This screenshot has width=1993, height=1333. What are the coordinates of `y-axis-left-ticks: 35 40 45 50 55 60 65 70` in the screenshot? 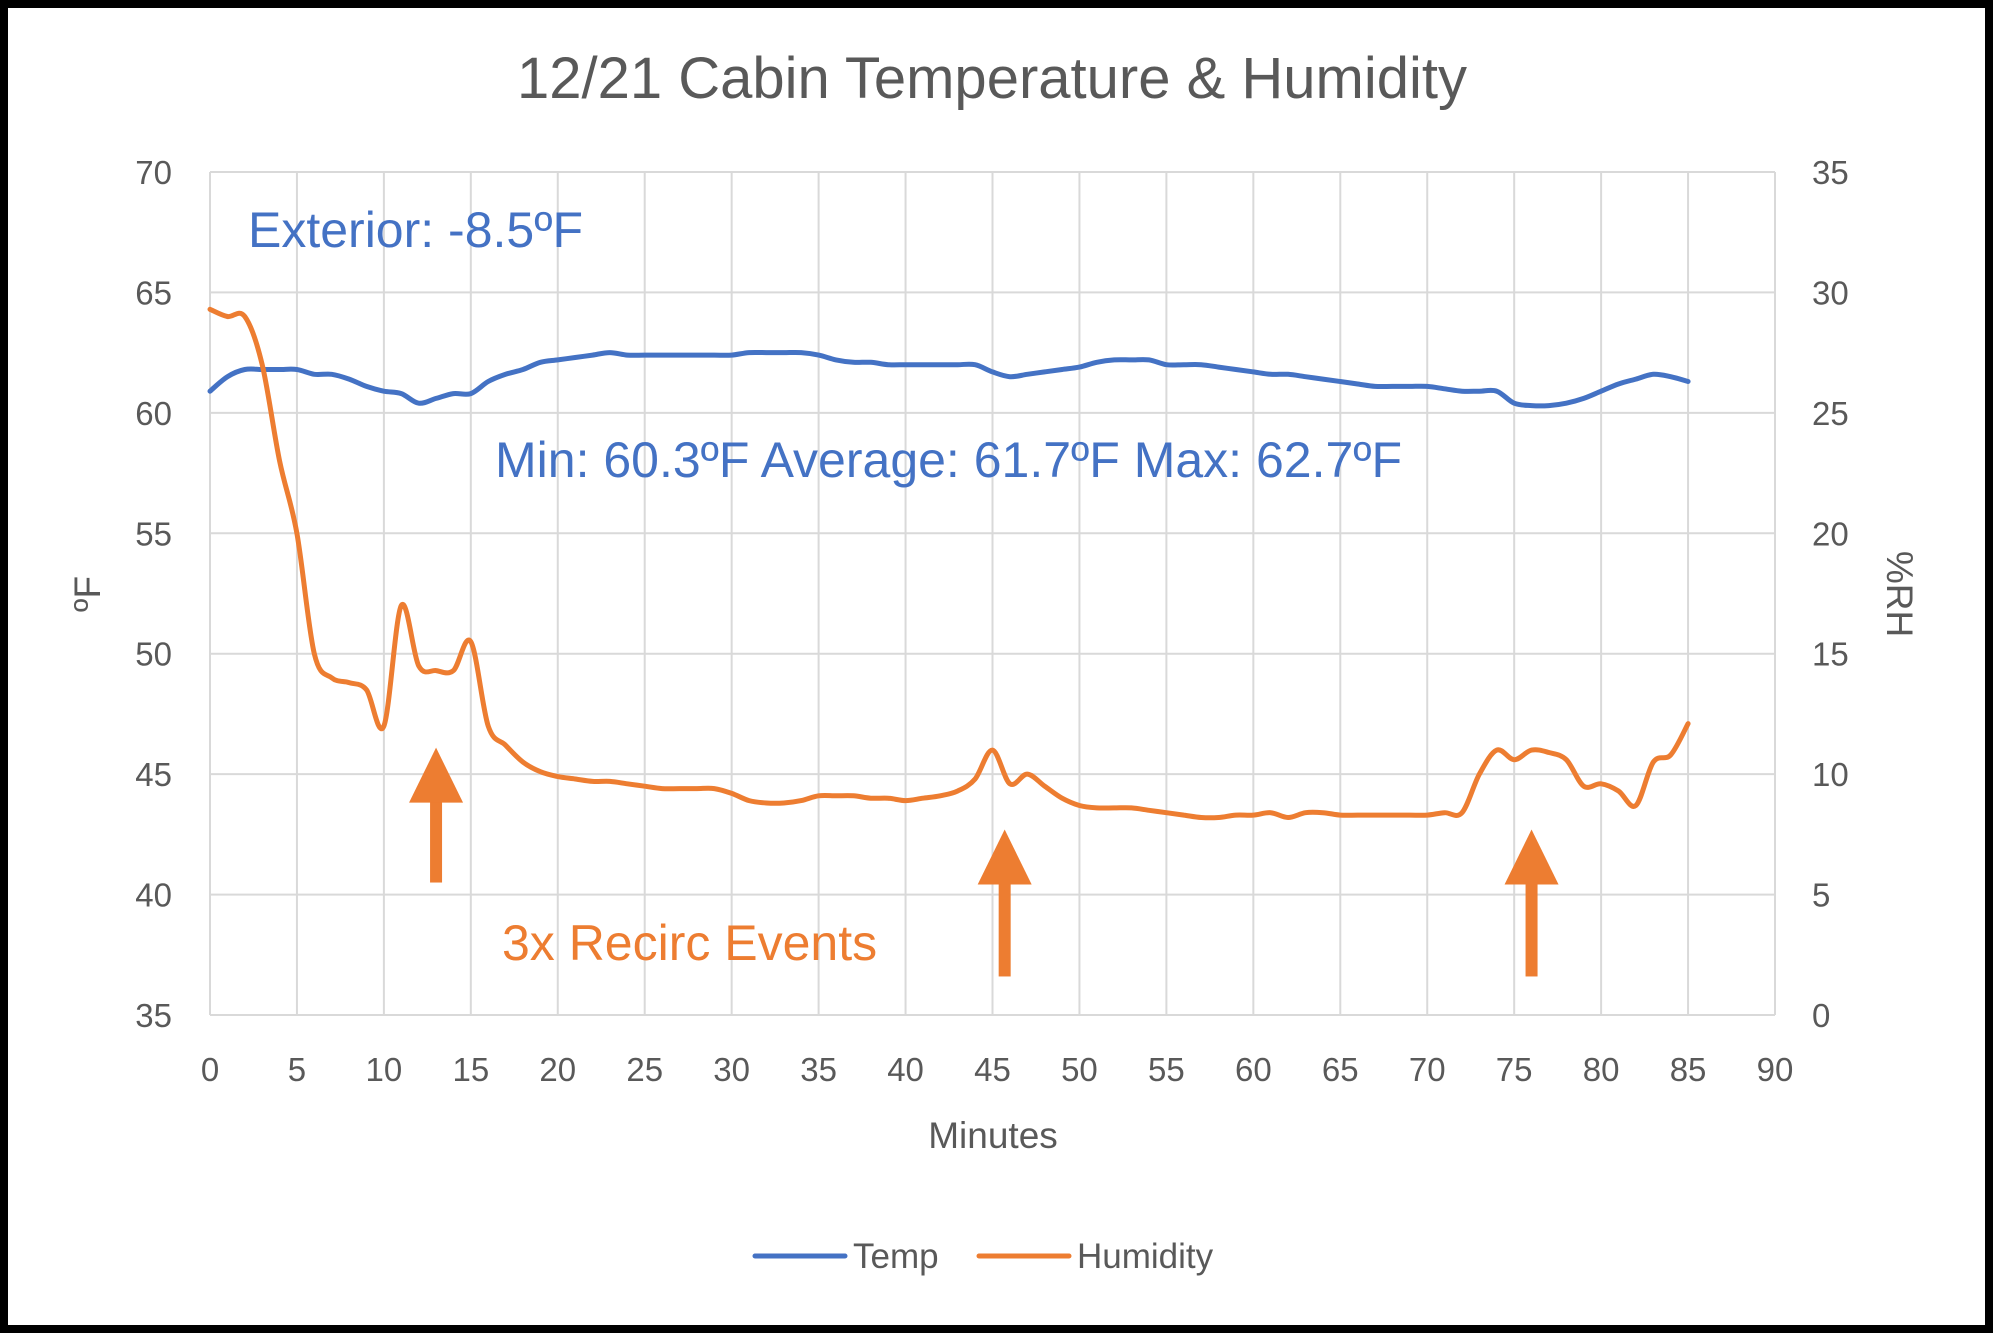 It's located at (153, 594).